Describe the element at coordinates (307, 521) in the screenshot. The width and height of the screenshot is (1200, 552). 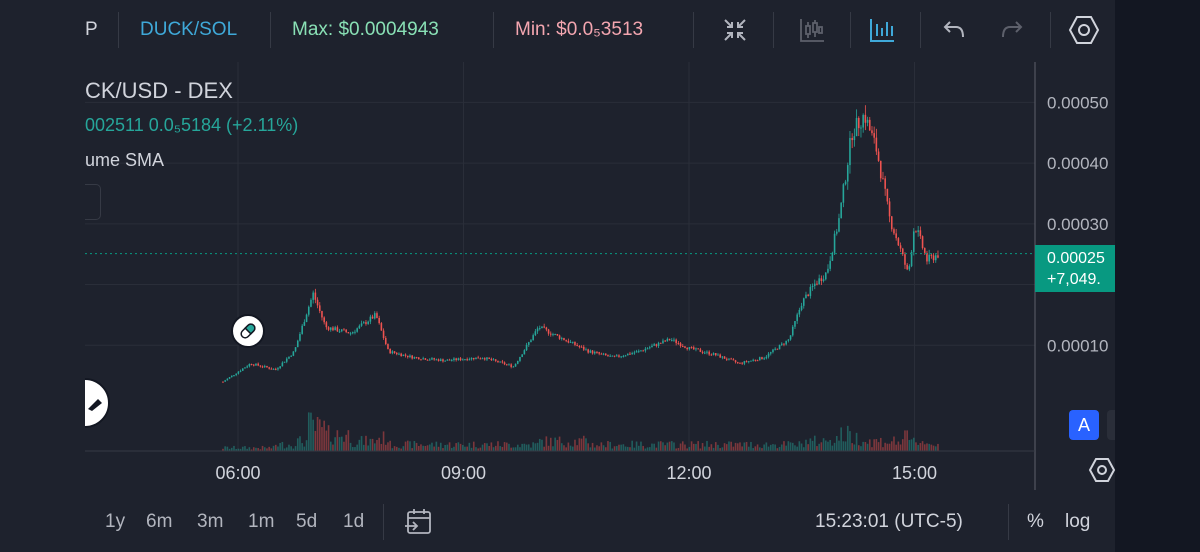
I see `timeframe-5d: 5d` at that location.